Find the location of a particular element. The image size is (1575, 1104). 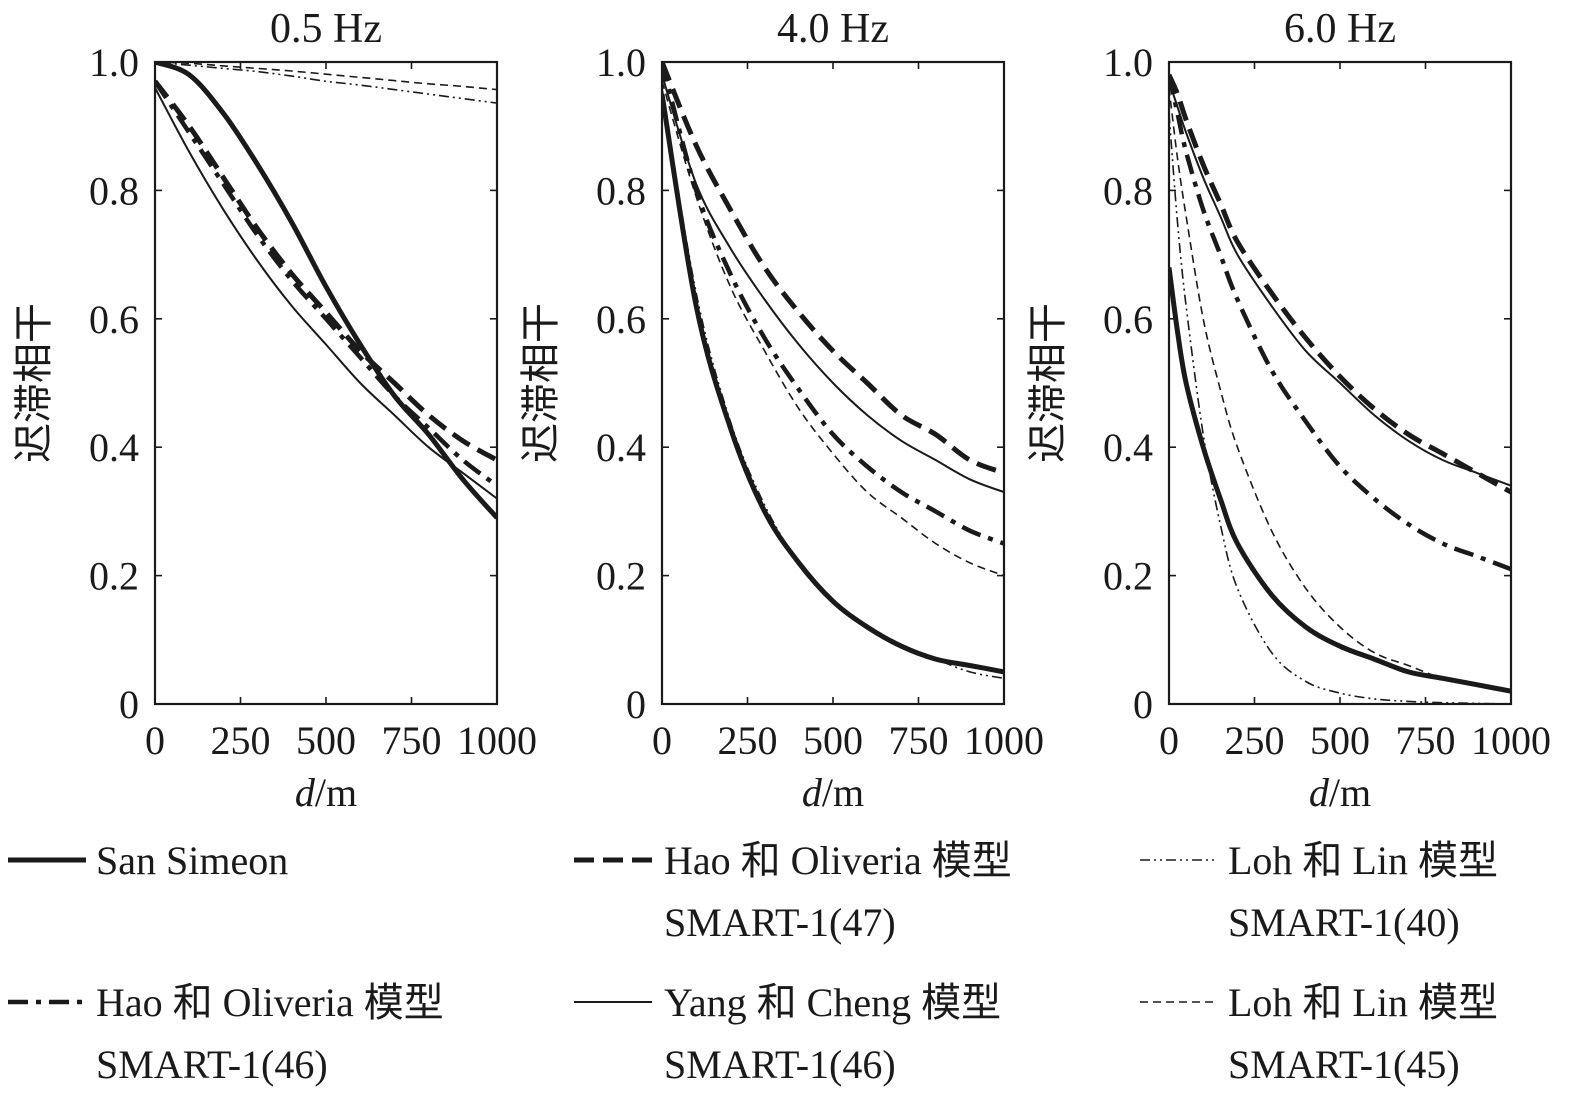

legend-entry-yang-46: Yang 和 Cheng 模型 SMART-1(46) is located at coordinates (787, 1033).